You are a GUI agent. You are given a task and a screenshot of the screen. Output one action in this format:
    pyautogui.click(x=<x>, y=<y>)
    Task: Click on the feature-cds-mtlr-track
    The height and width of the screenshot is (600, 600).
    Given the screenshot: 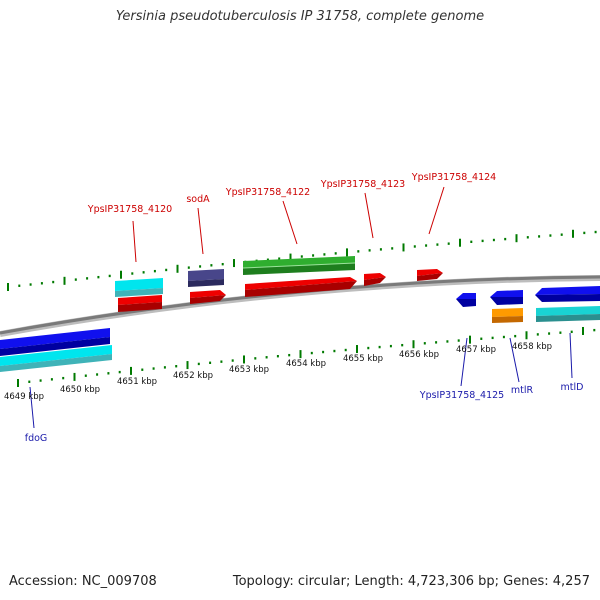 What is the action you would take?
    pyautogui.click(x=507, y=315)
    